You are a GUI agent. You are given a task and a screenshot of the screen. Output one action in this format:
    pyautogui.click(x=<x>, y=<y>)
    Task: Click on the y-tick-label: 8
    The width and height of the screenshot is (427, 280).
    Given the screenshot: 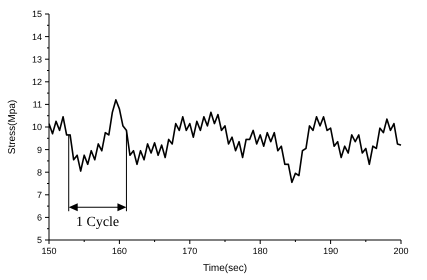 What is the action you would take?
    pyautogui.click(x=39, y=172)
    